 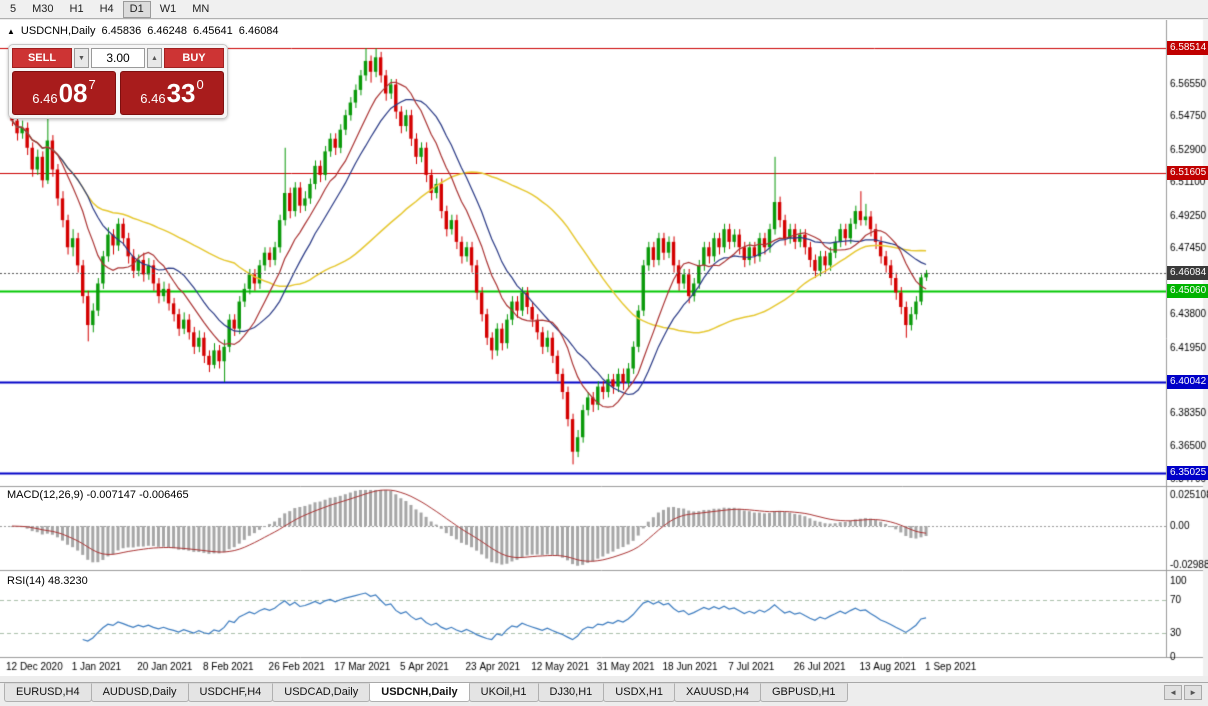 What do you see at coordinates (167, 31) in the screenshot?
I see `ohlc-high: 6.46248` at bounding box center [167, 31].